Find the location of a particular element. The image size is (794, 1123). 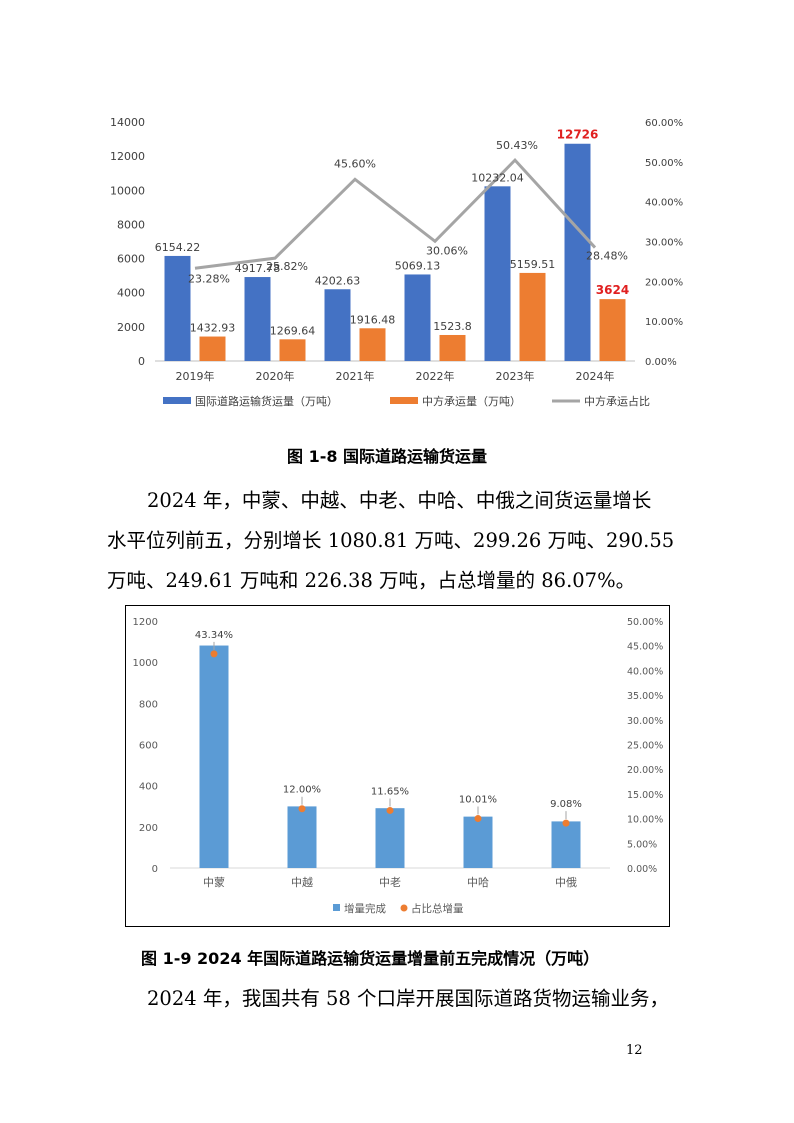

chart1-legend: 国际道路运输货运量（万吨） 中方承运量（万吨） 中方承运占比 is located at coordinates (406, 401).